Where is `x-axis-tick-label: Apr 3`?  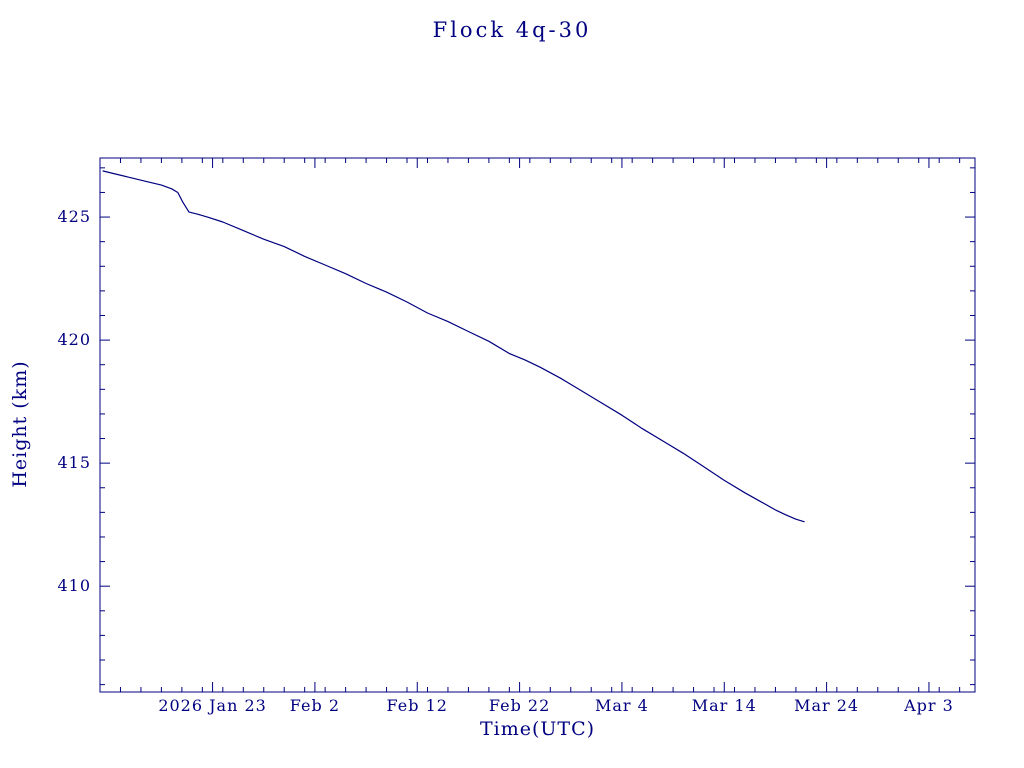
x-axis-tick-label: Apr 3 is located at coordinates (928, 705).